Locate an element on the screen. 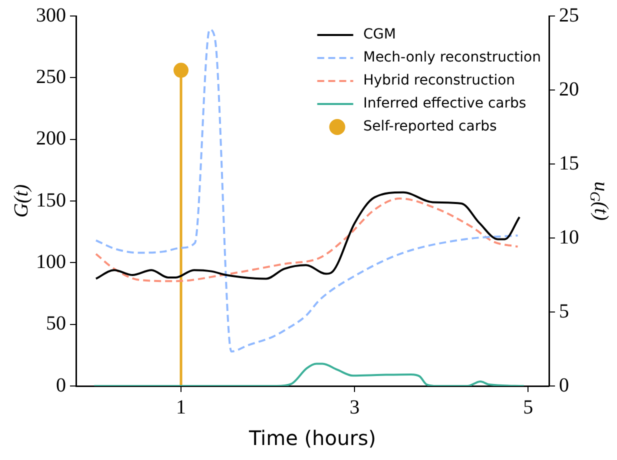 The width and height of the screenshot is (617, 460). y-tick-label: 300 is located at coordinates (51, 15).